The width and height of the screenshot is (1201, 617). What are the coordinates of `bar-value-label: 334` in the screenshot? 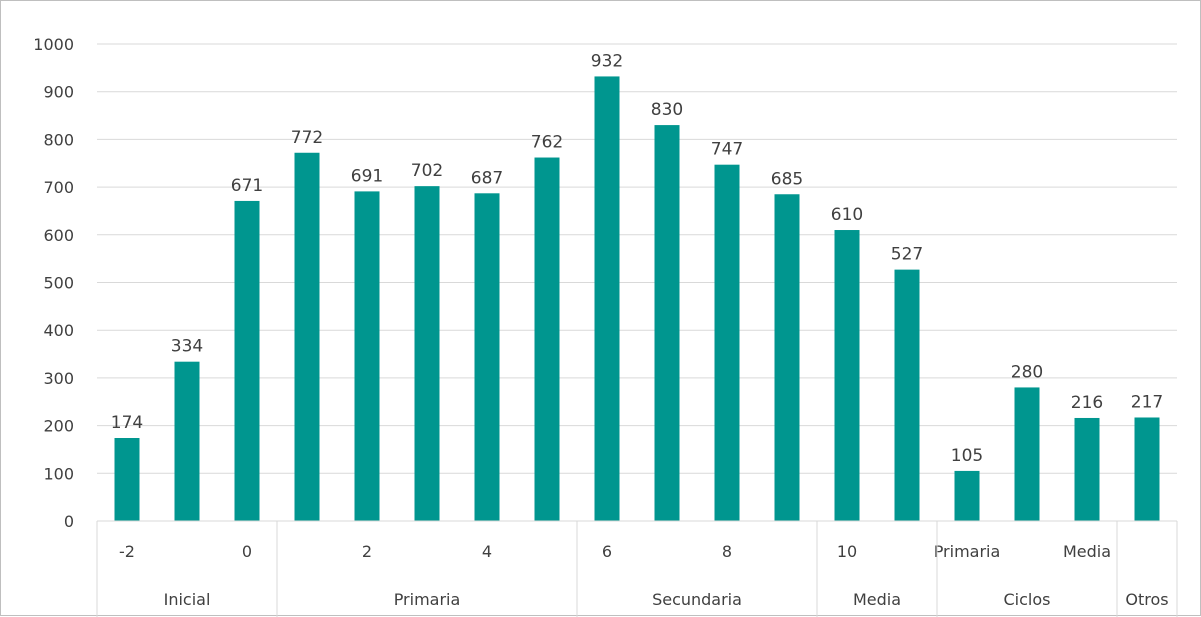 It's located at (187, 347).